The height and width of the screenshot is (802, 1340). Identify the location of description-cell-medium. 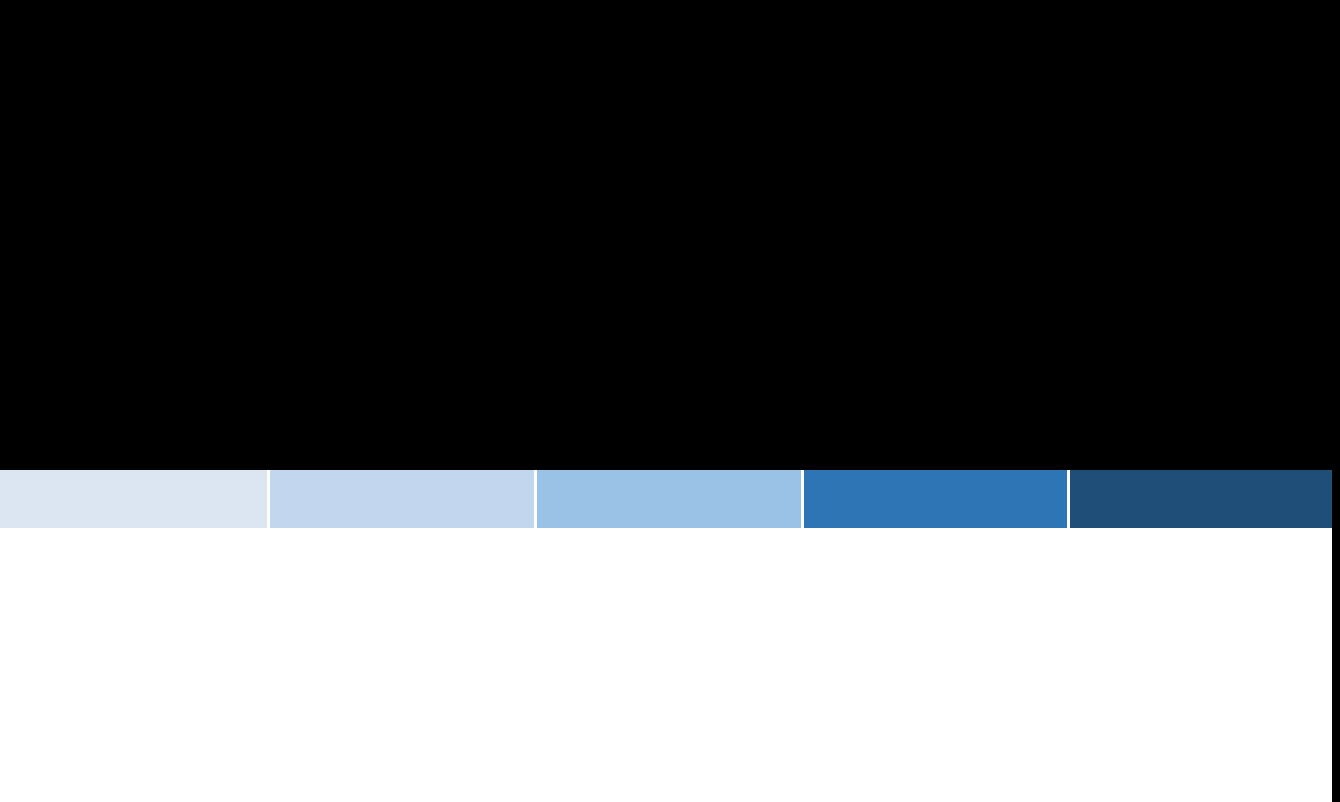
(669, 665).